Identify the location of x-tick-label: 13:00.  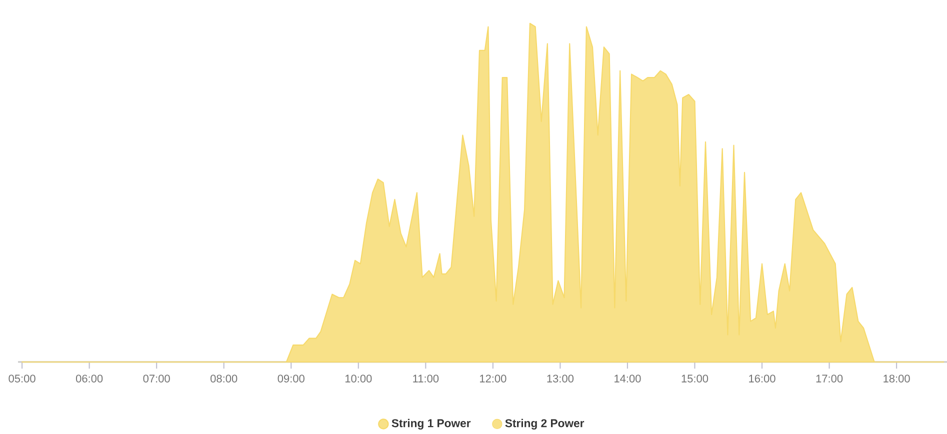
(560, 378).